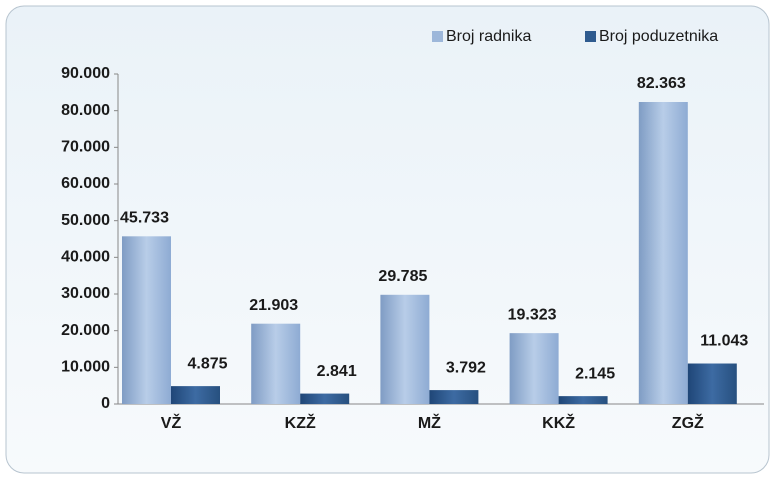 This screenshot has width=775, height=479. Describe the element at coordinates (85, 220) in the screenshot. I see `y-tick-label: 50.000` at that location.